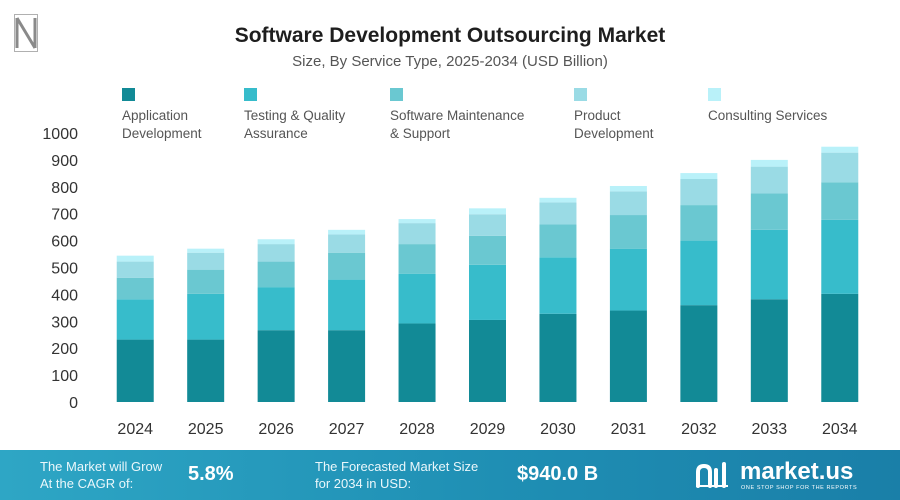 Image resolution: width=900 pixels, height=500 pixels. What do you see at coordinates (276, 429) in the screenshot?
I see `x-tick-label: 2026` at bounding box center [276, 429].